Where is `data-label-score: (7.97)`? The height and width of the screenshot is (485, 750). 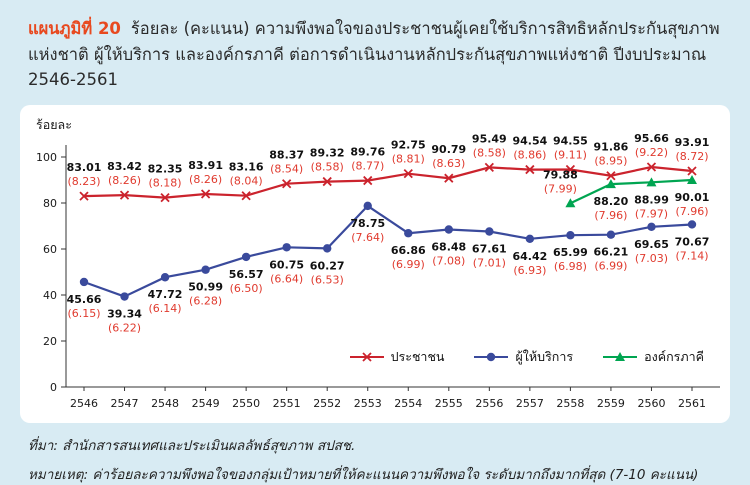 data-label-score: (7.97) is located at coordinates (651, 213).